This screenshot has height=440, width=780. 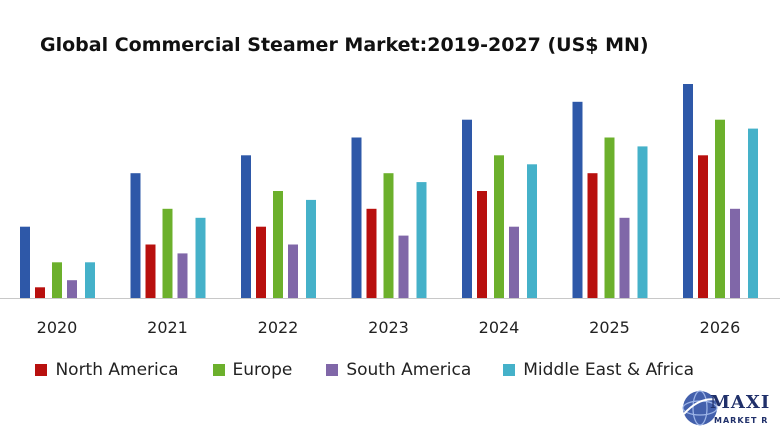 I want to click on bar-asia-pacific-2022, so click(x=246, y=226).